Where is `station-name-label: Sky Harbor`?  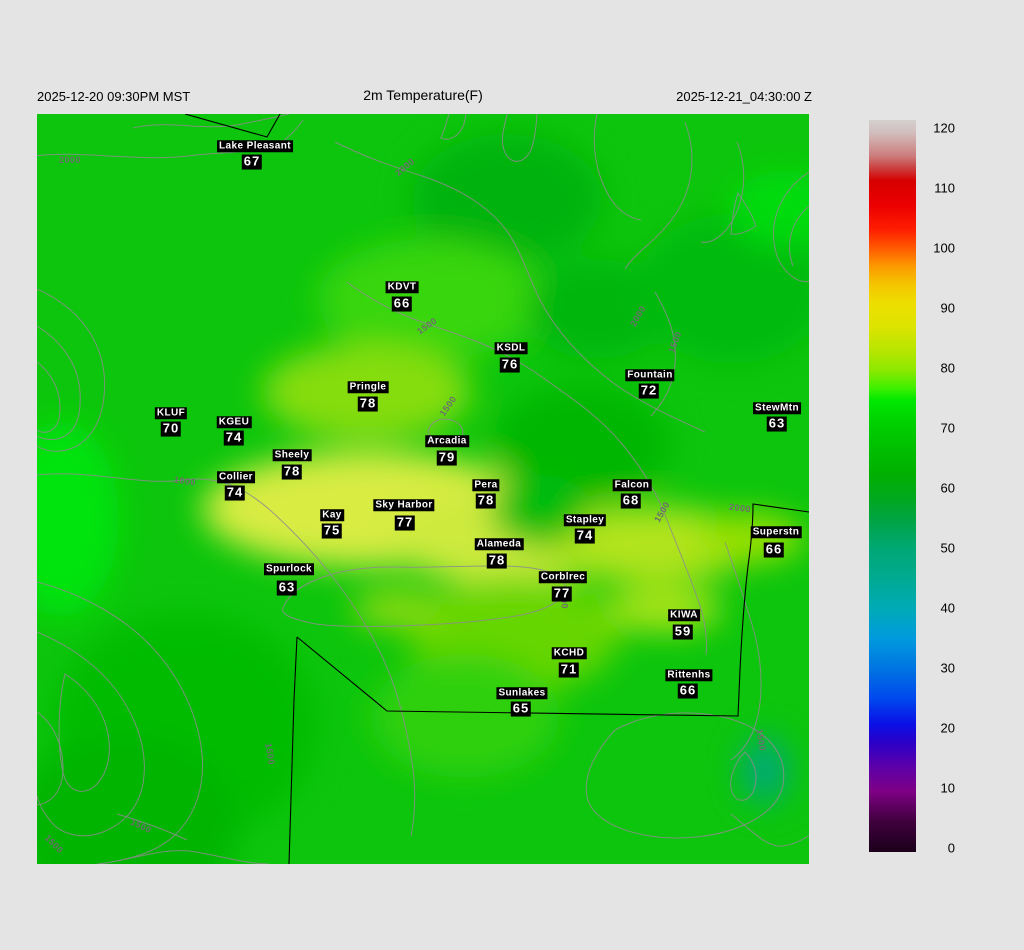
station-name-label: Sky Harbor is located at coordinates (404, 505).